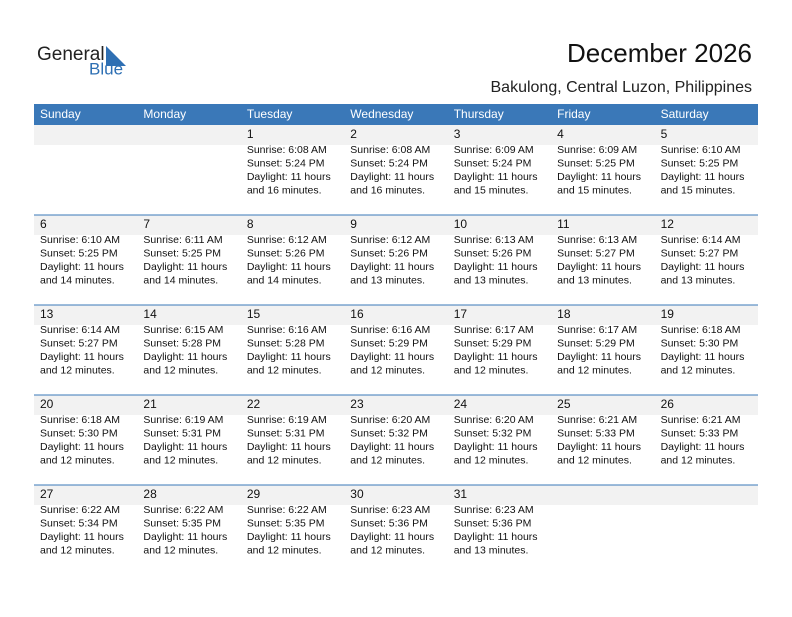 This screenshot has width=792, height=617. I want to click on weekday-label: Thursday, so click(479, 114).